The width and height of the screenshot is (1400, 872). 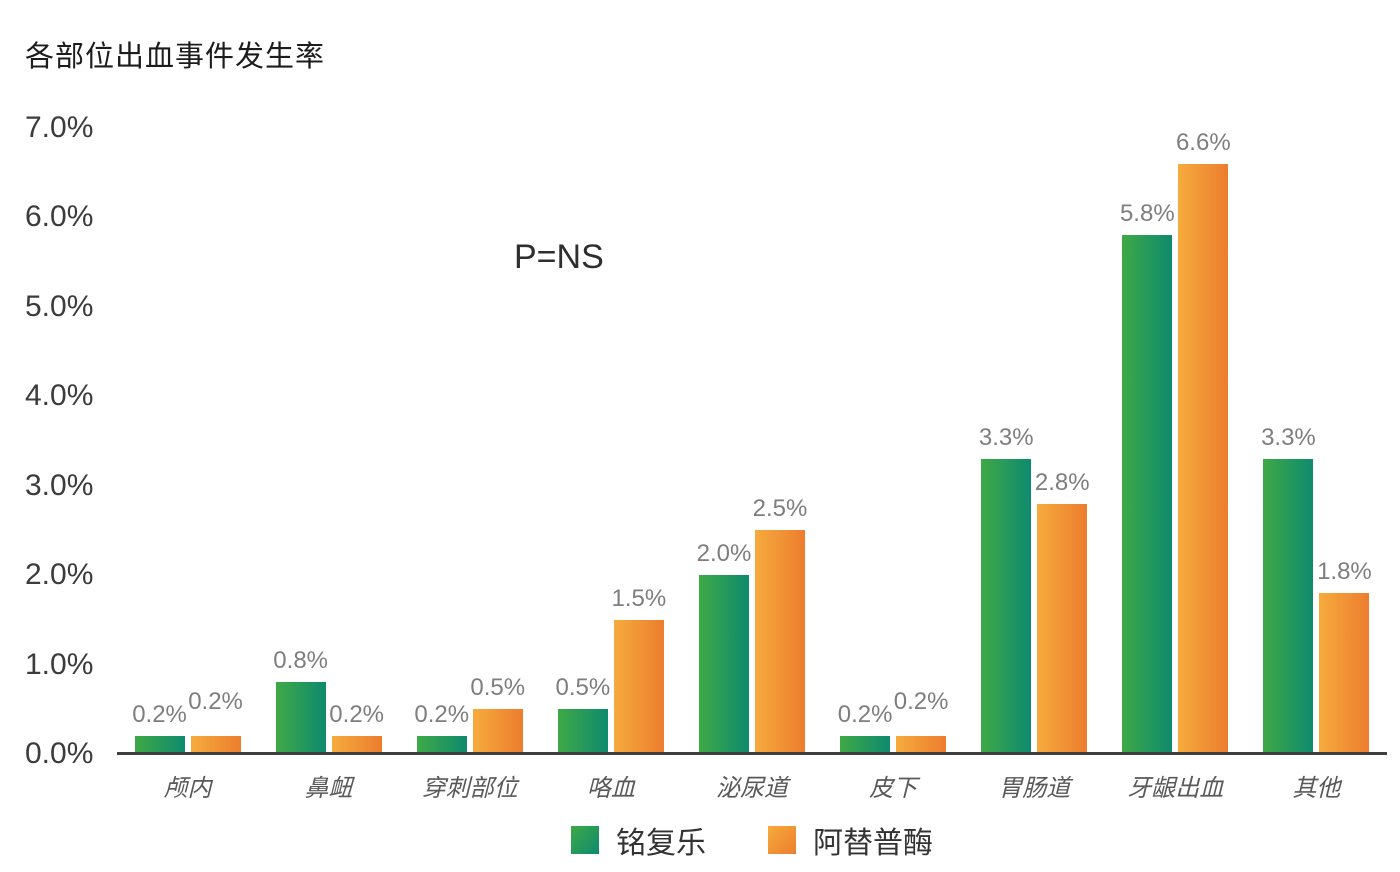 What do you see at coordinates (893, 788) in the screenshot?
I see `x-axis-category-label: 皮下` at bounding box center [893, 788].